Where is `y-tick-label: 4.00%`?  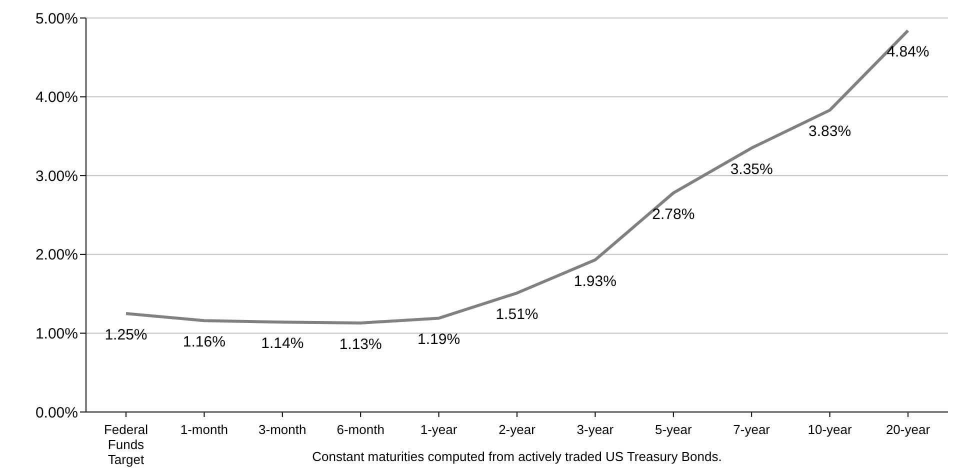
y-tick-label: 4.00% is located at coordinates (56, 97).